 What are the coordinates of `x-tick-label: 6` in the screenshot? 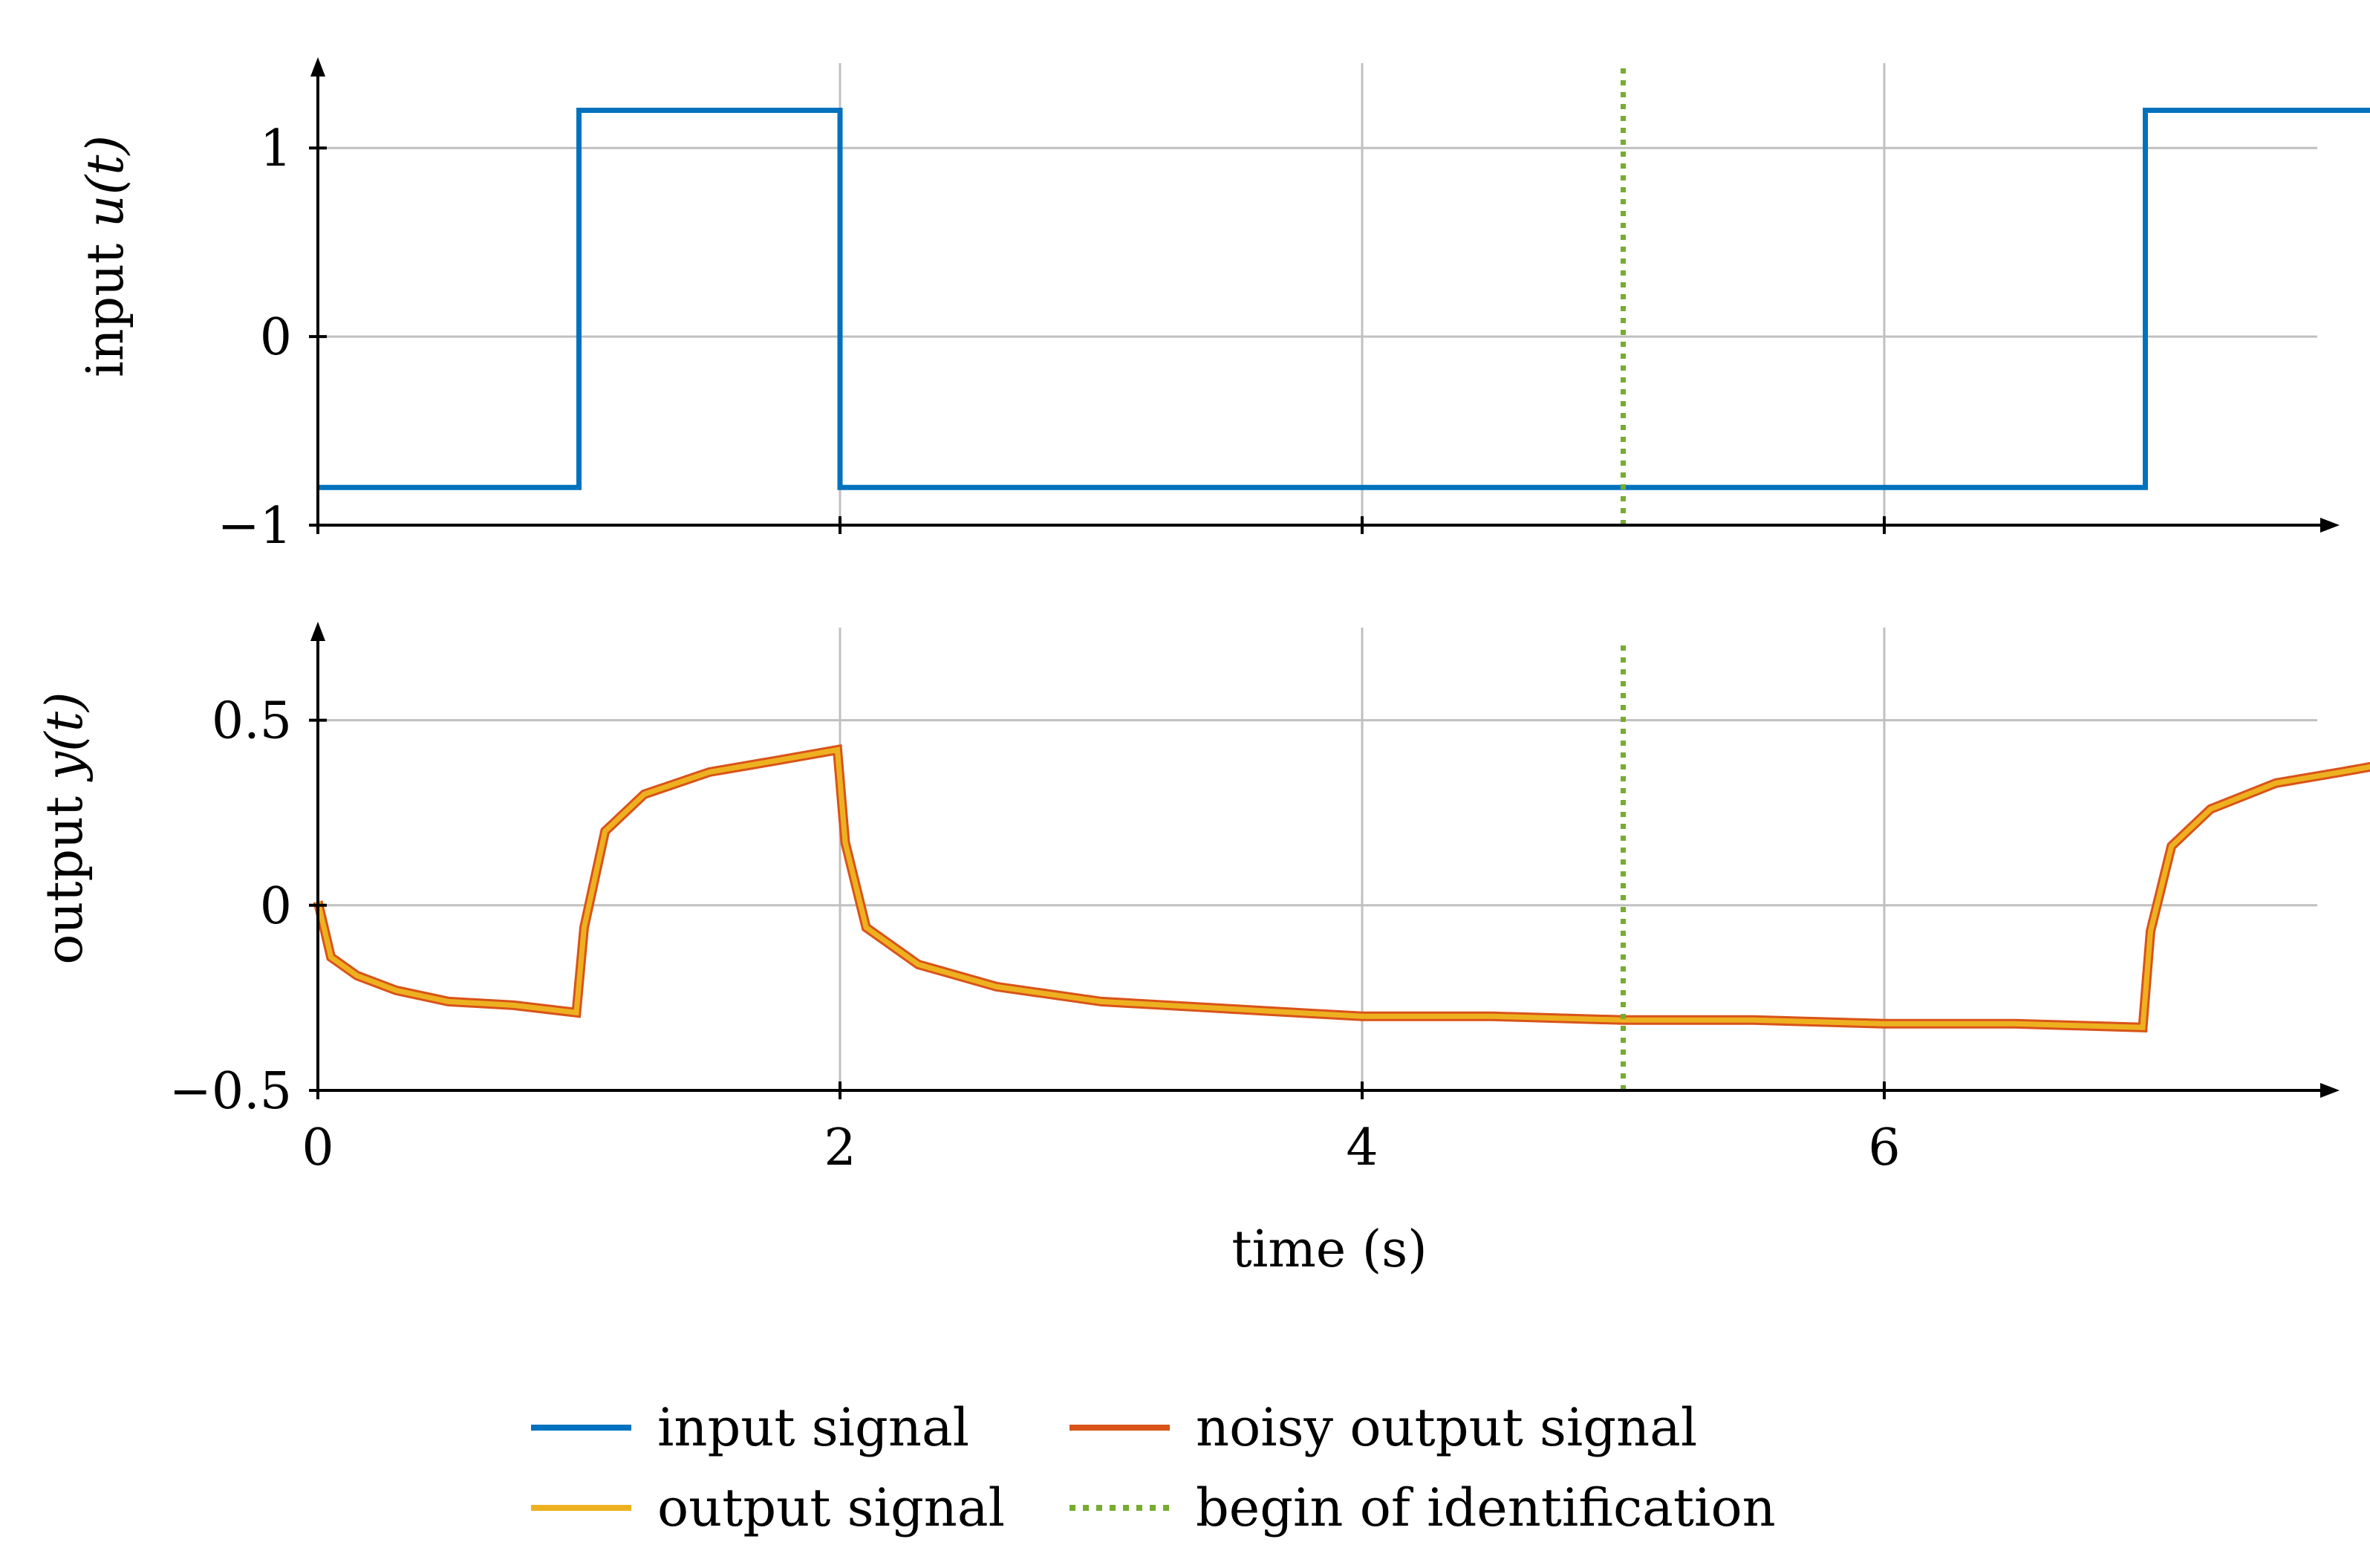 It's located at (1884, 1148).